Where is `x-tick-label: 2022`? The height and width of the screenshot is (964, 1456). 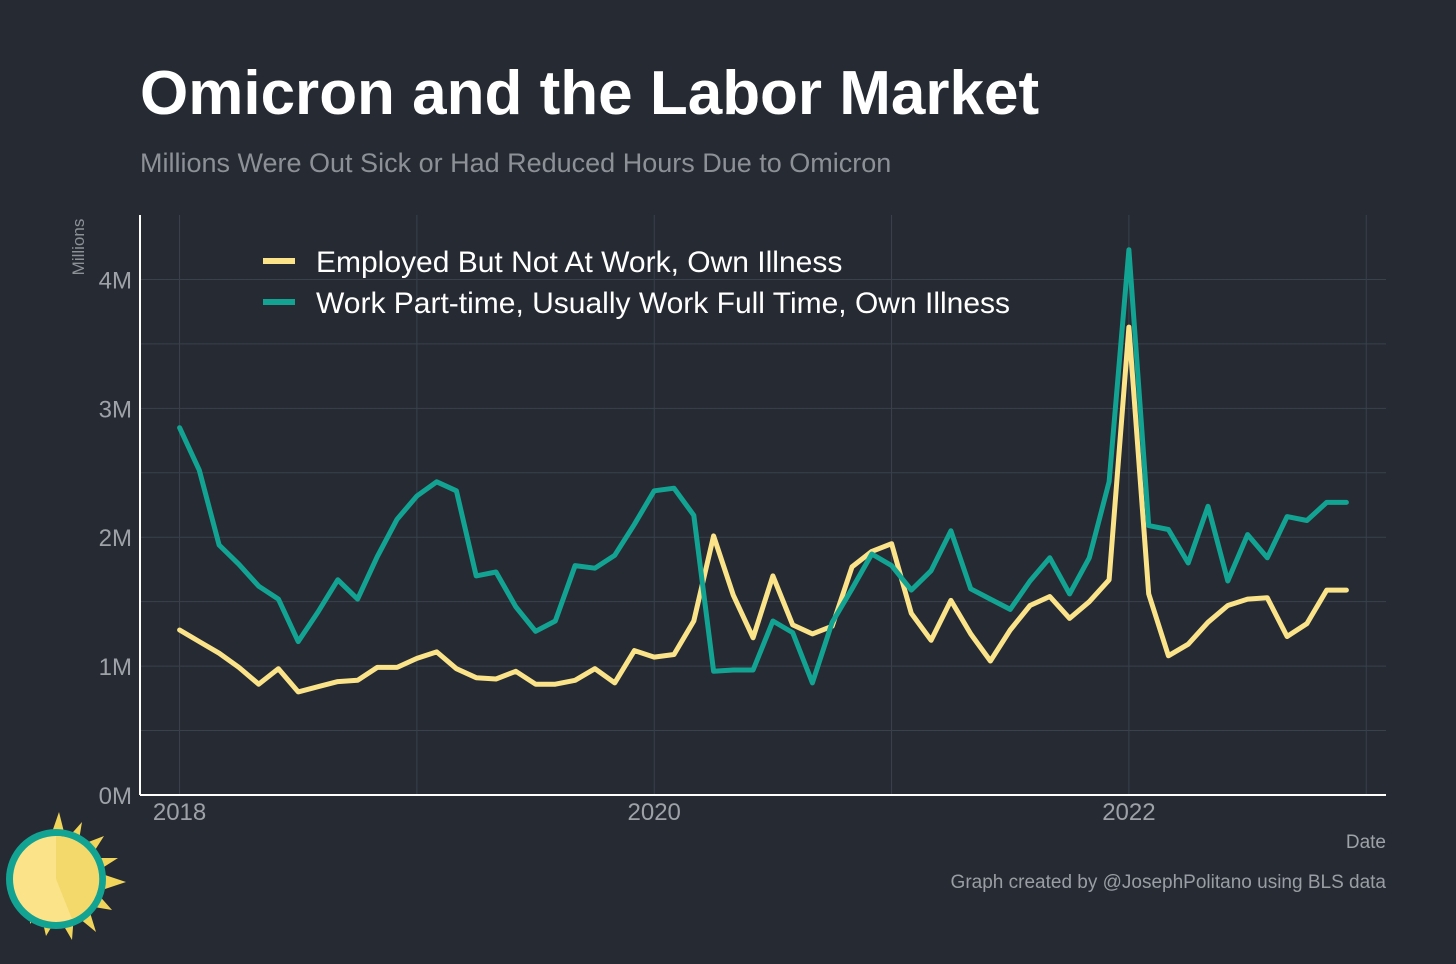
x-tick-label: 2022 is located at coordinates (1128, 812).